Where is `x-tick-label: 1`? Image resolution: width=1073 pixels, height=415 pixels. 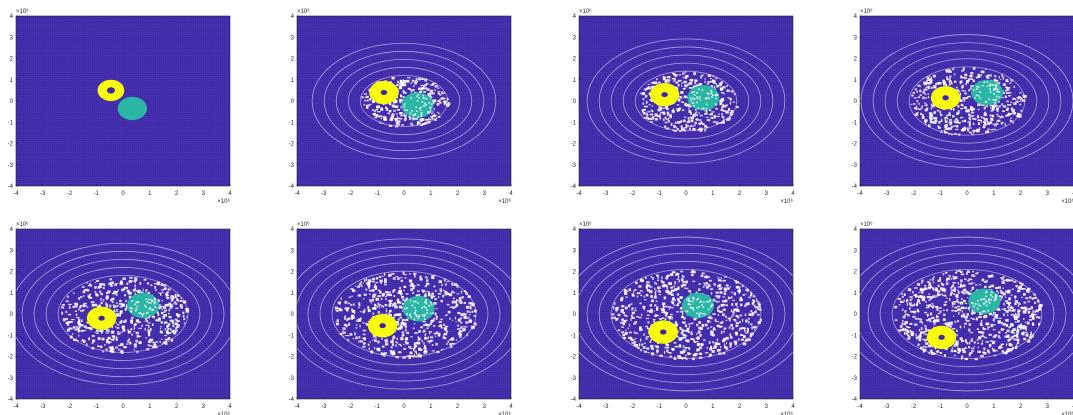 x-tick-label: 1 is located at coordinates (150, 194).